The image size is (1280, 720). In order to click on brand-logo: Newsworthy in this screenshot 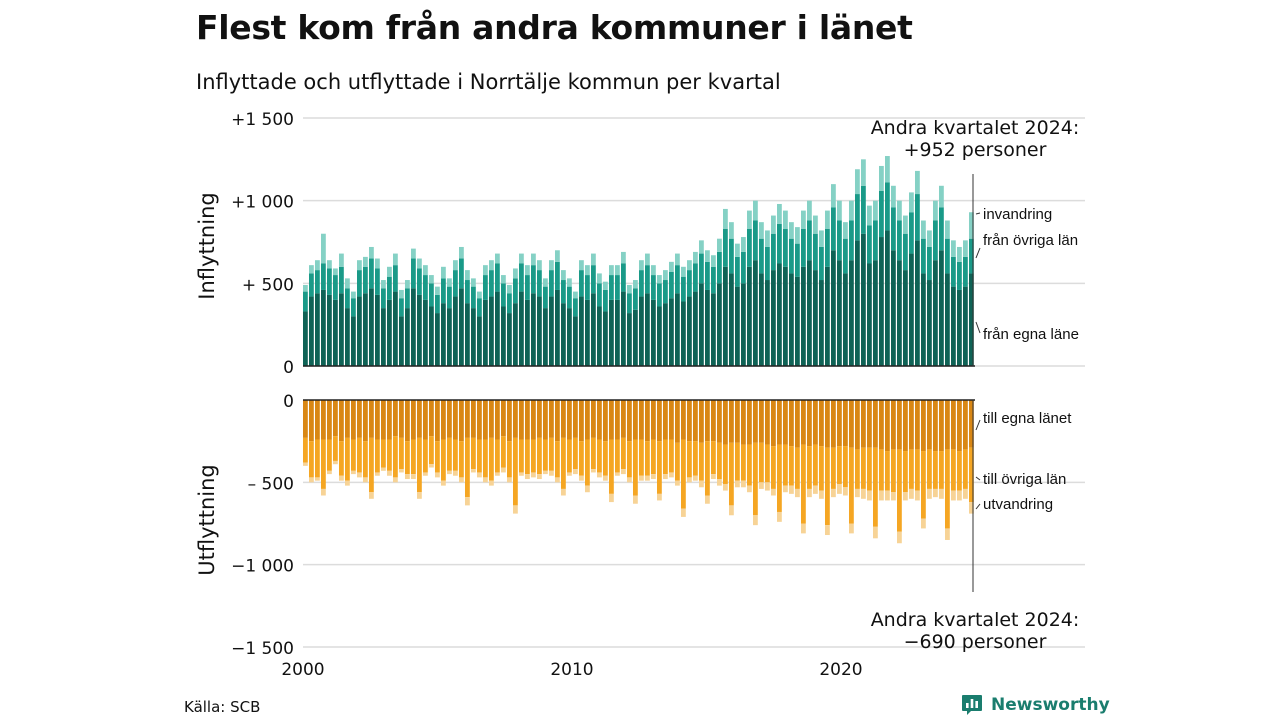, I will do `click(1035, 705)`.